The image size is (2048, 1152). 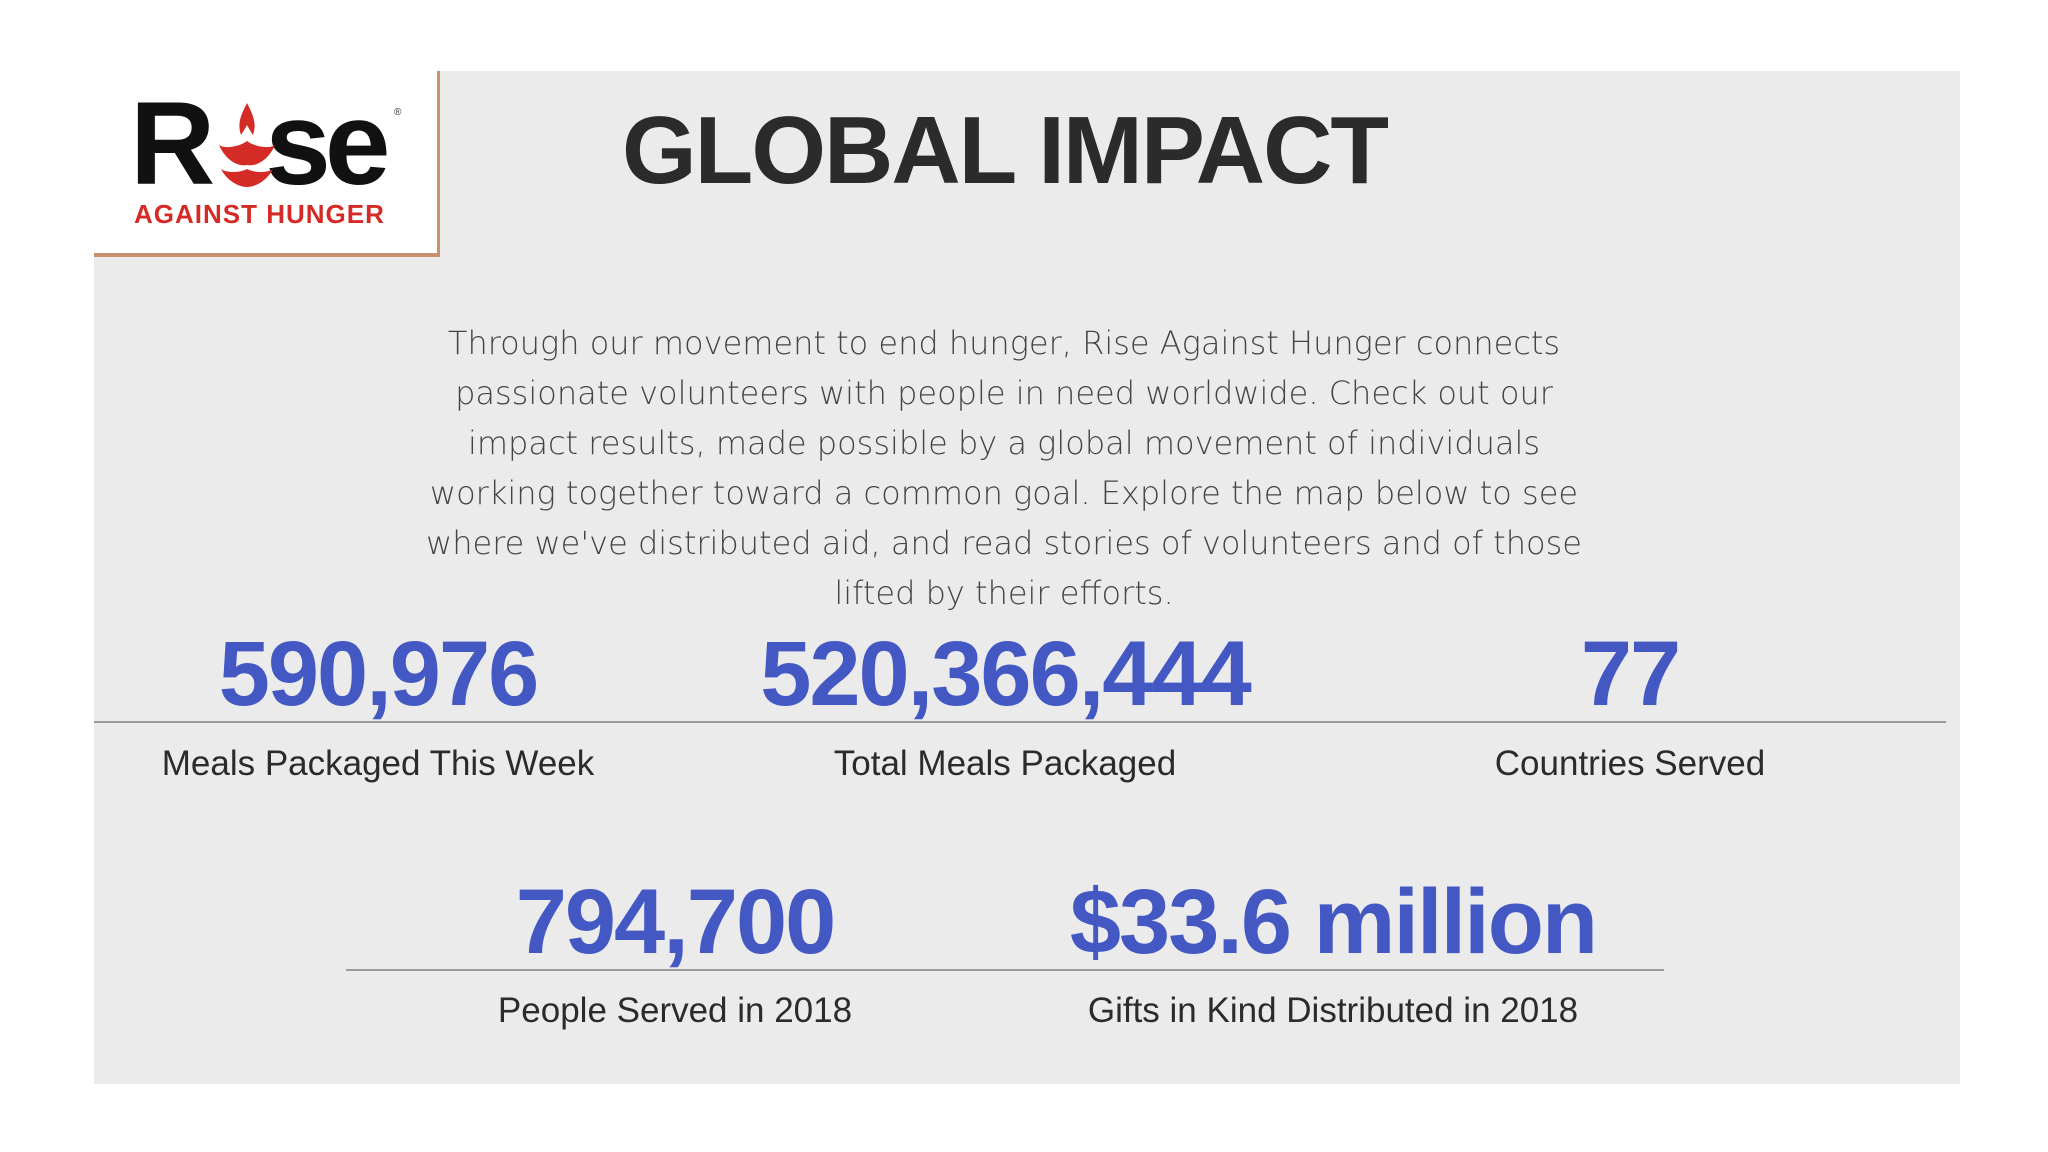 What do you see at coordinates (676, 922) in the screenshot?
I see `stat-value-people-served: 794,700` at bounding box center [676, 922].